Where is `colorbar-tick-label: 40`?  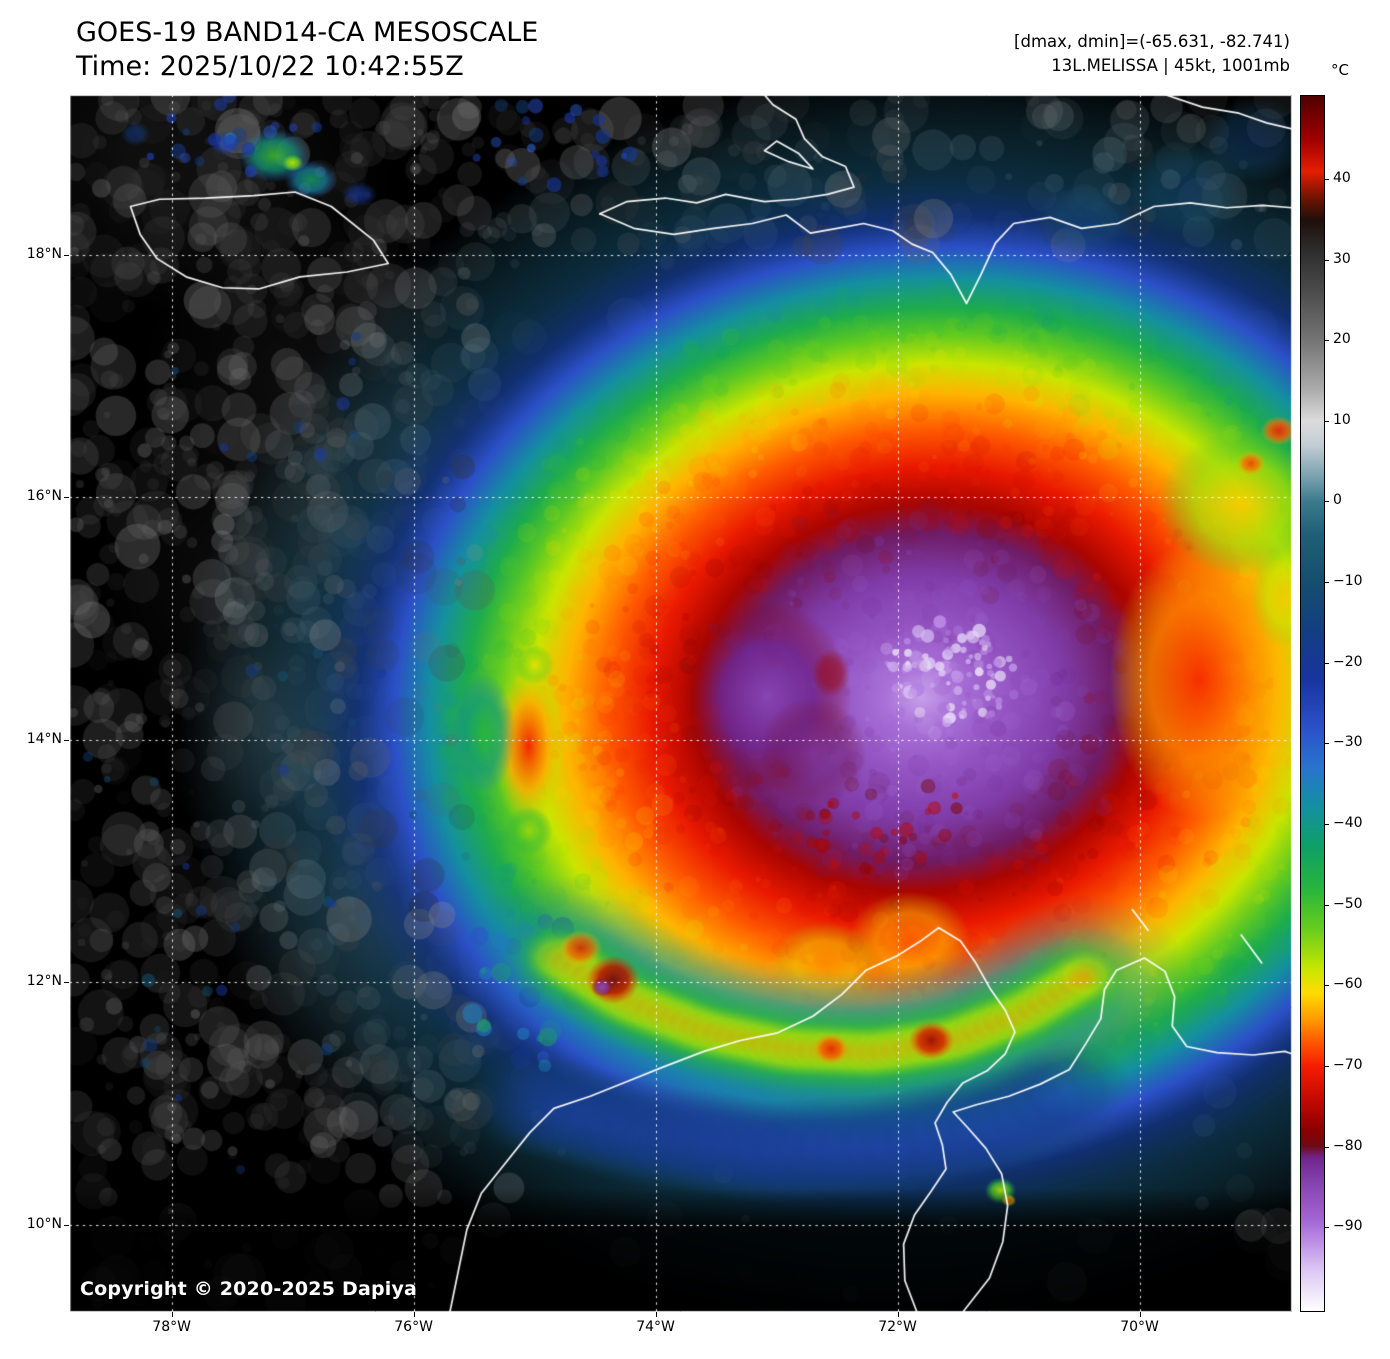
colorbar-tick-label: 40 is located at coordinates (1342, 177).